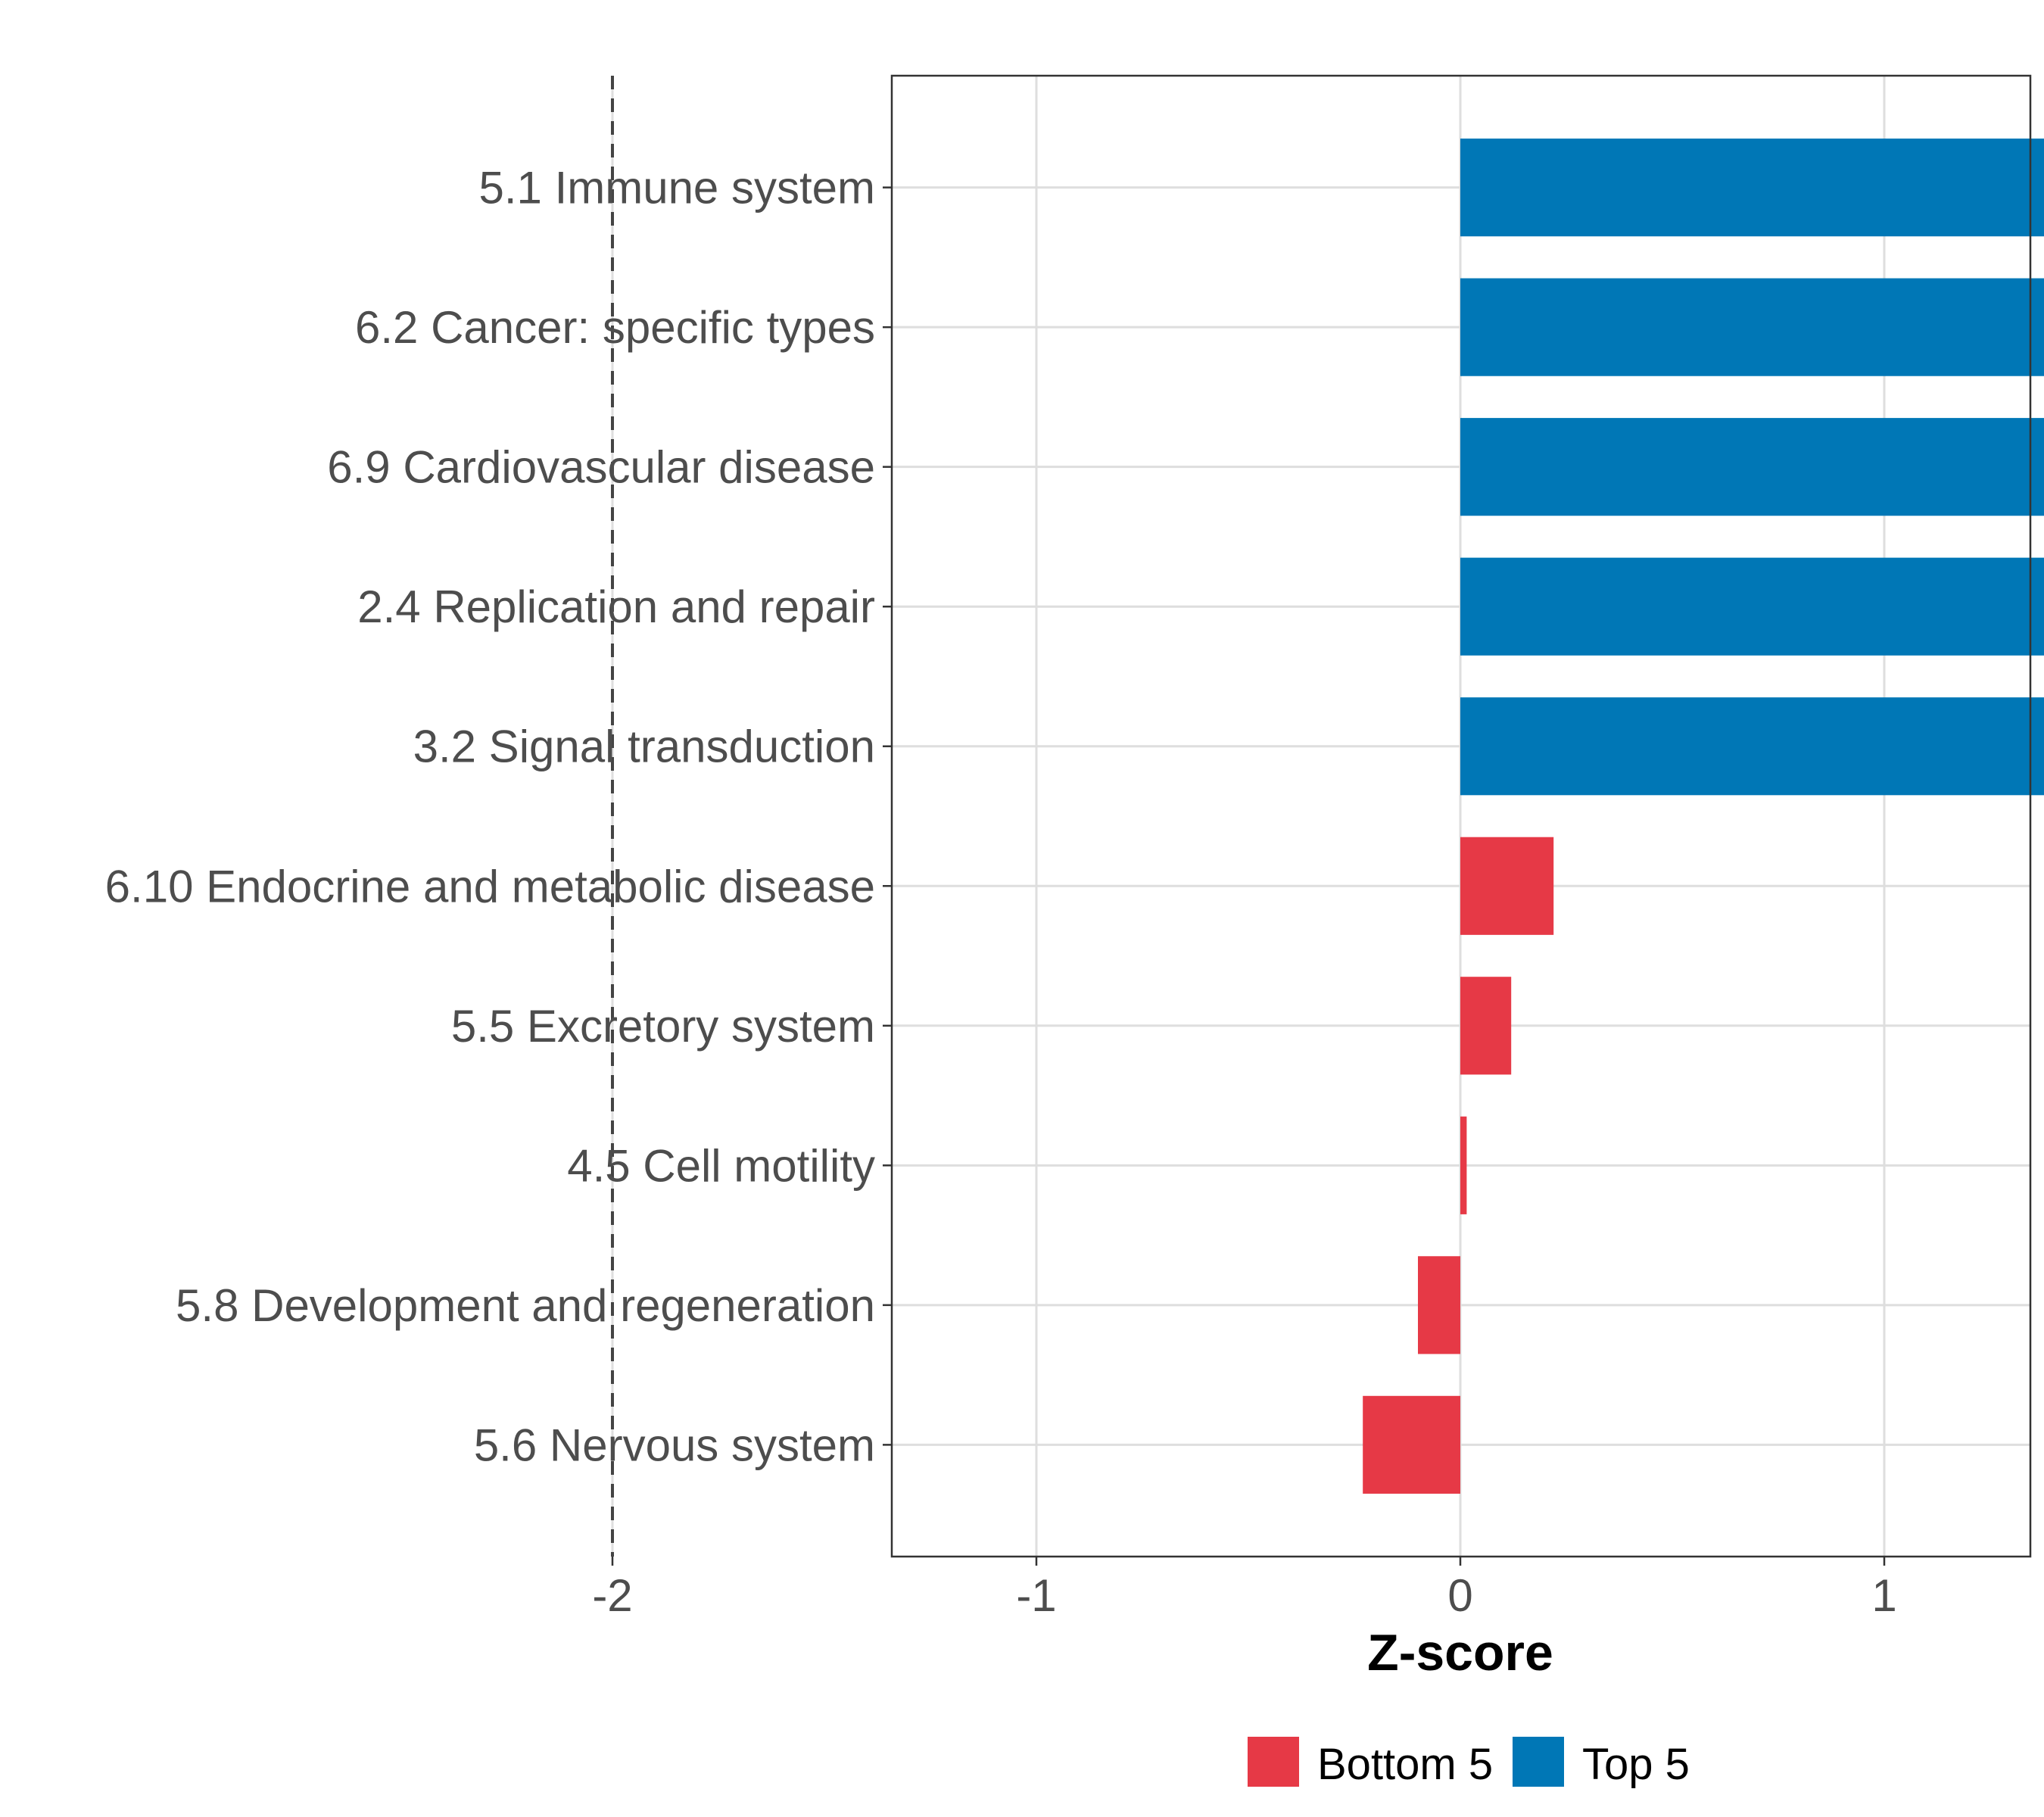  Describe the element at coordinates (674, 1445) in the screenshot. I see `category-label: 5.6 Nervous system` at that location.